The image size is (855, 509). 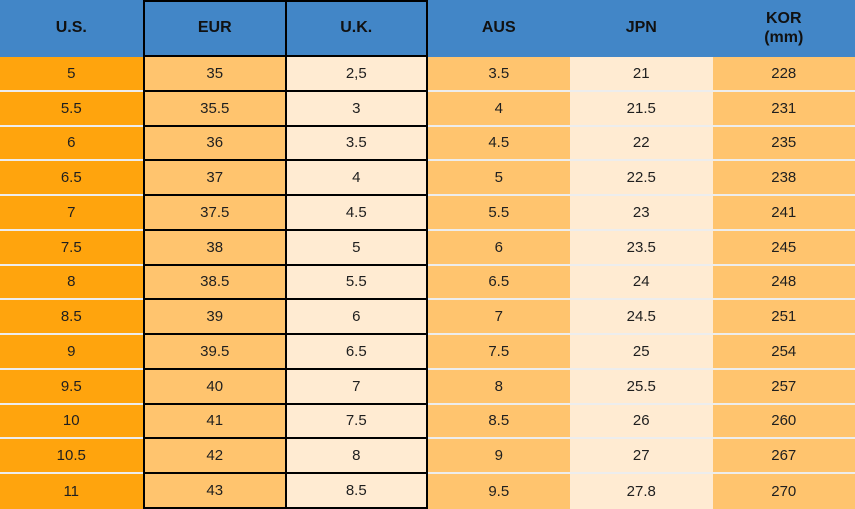 What do you see at coordinates (356, 318) in the screenshot?
I see `cell-uk-row-8: 6` at bounding box center [356, 318].